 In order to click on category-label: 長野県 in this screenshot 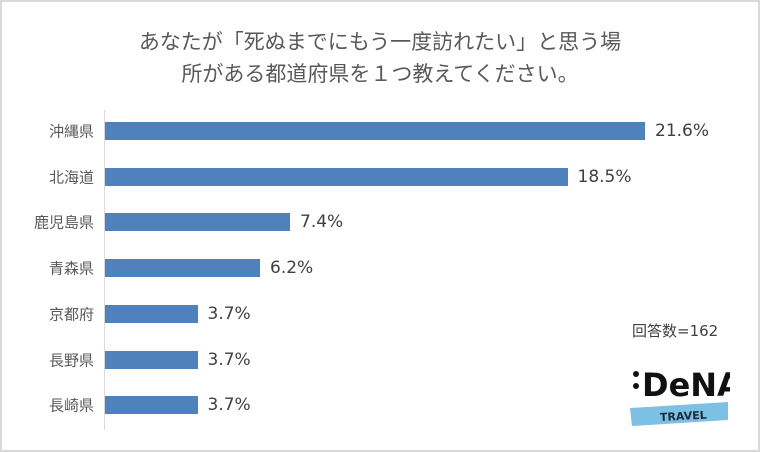, I will do `click(71, 360)`.